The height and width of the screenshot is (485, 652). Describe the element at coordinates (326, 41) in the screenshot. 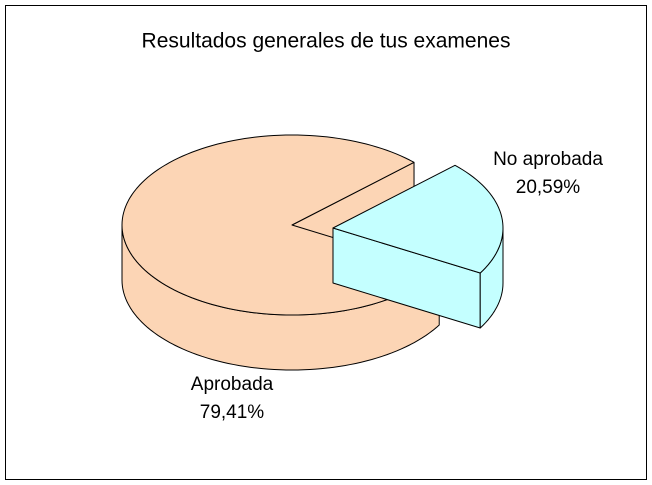

I see `chart-title: Resultados generales de tus examenes` at that location.